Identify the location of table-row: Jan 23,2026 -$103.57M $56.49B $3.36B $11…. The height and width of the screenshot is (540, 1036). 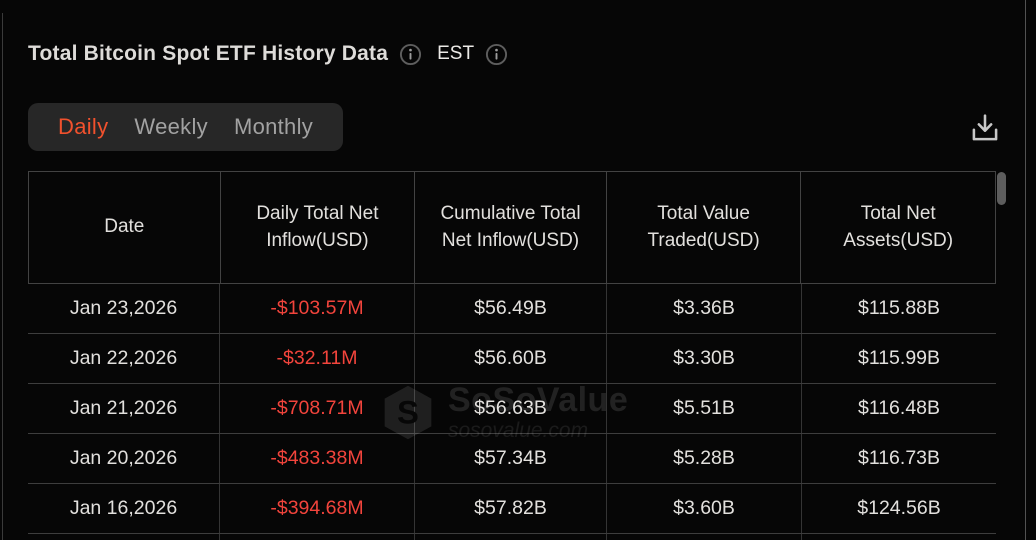
(512, 309).